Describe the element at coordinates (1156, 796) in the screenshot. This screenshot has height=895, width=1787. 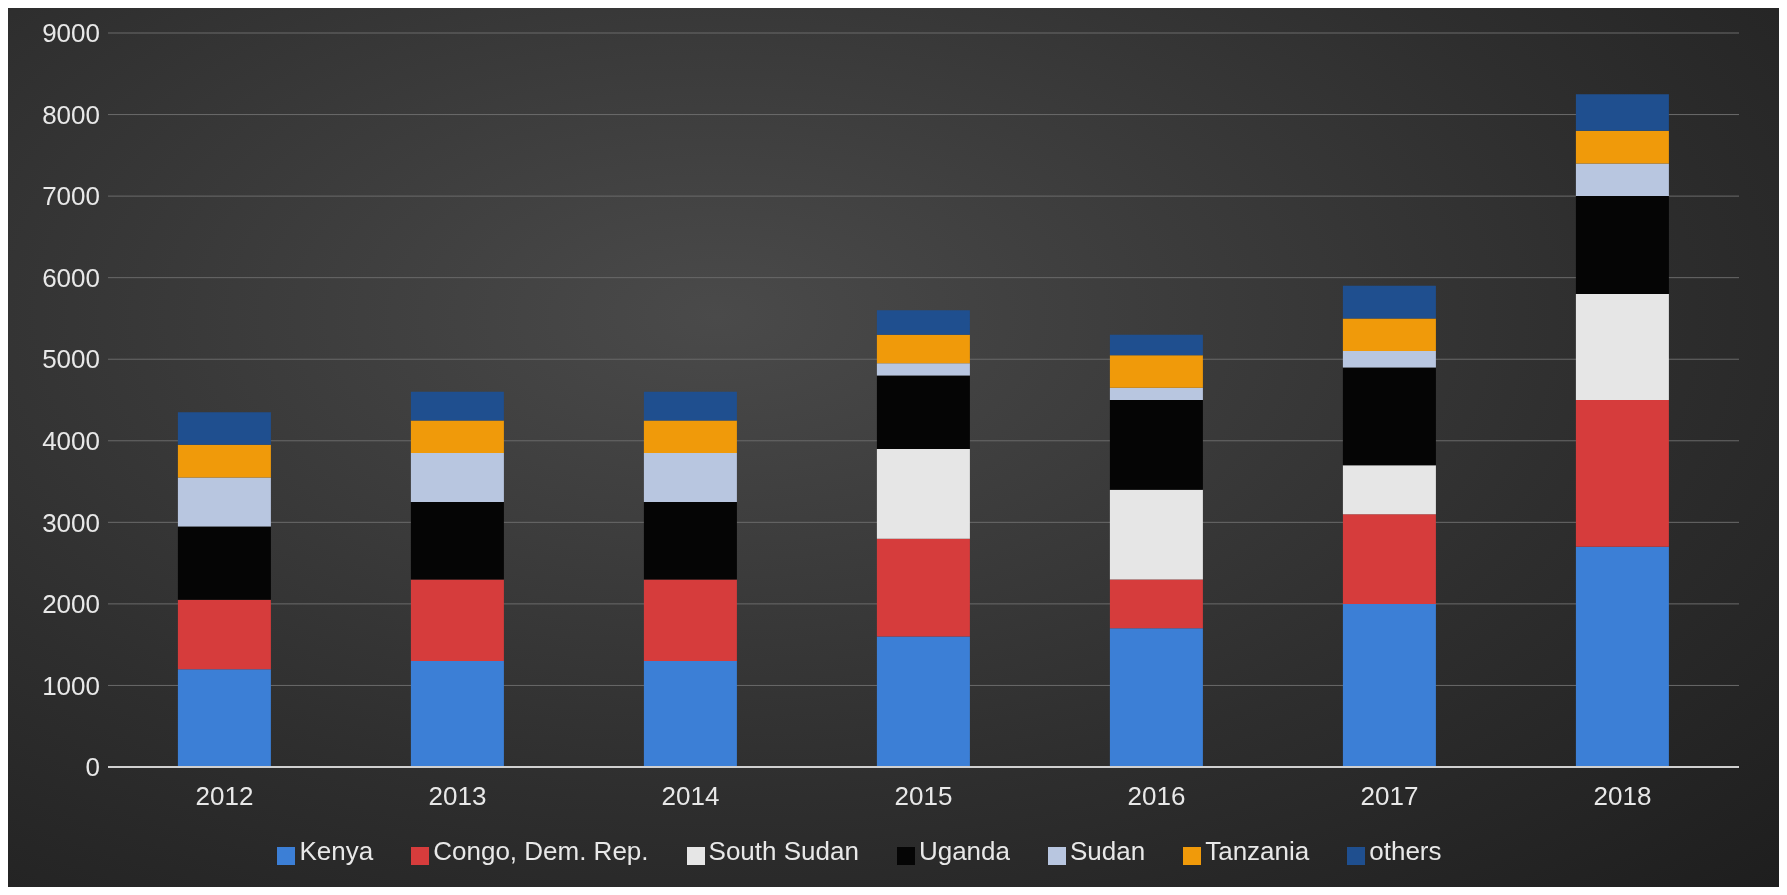
I see `x-tick-label: 2016` at that location.